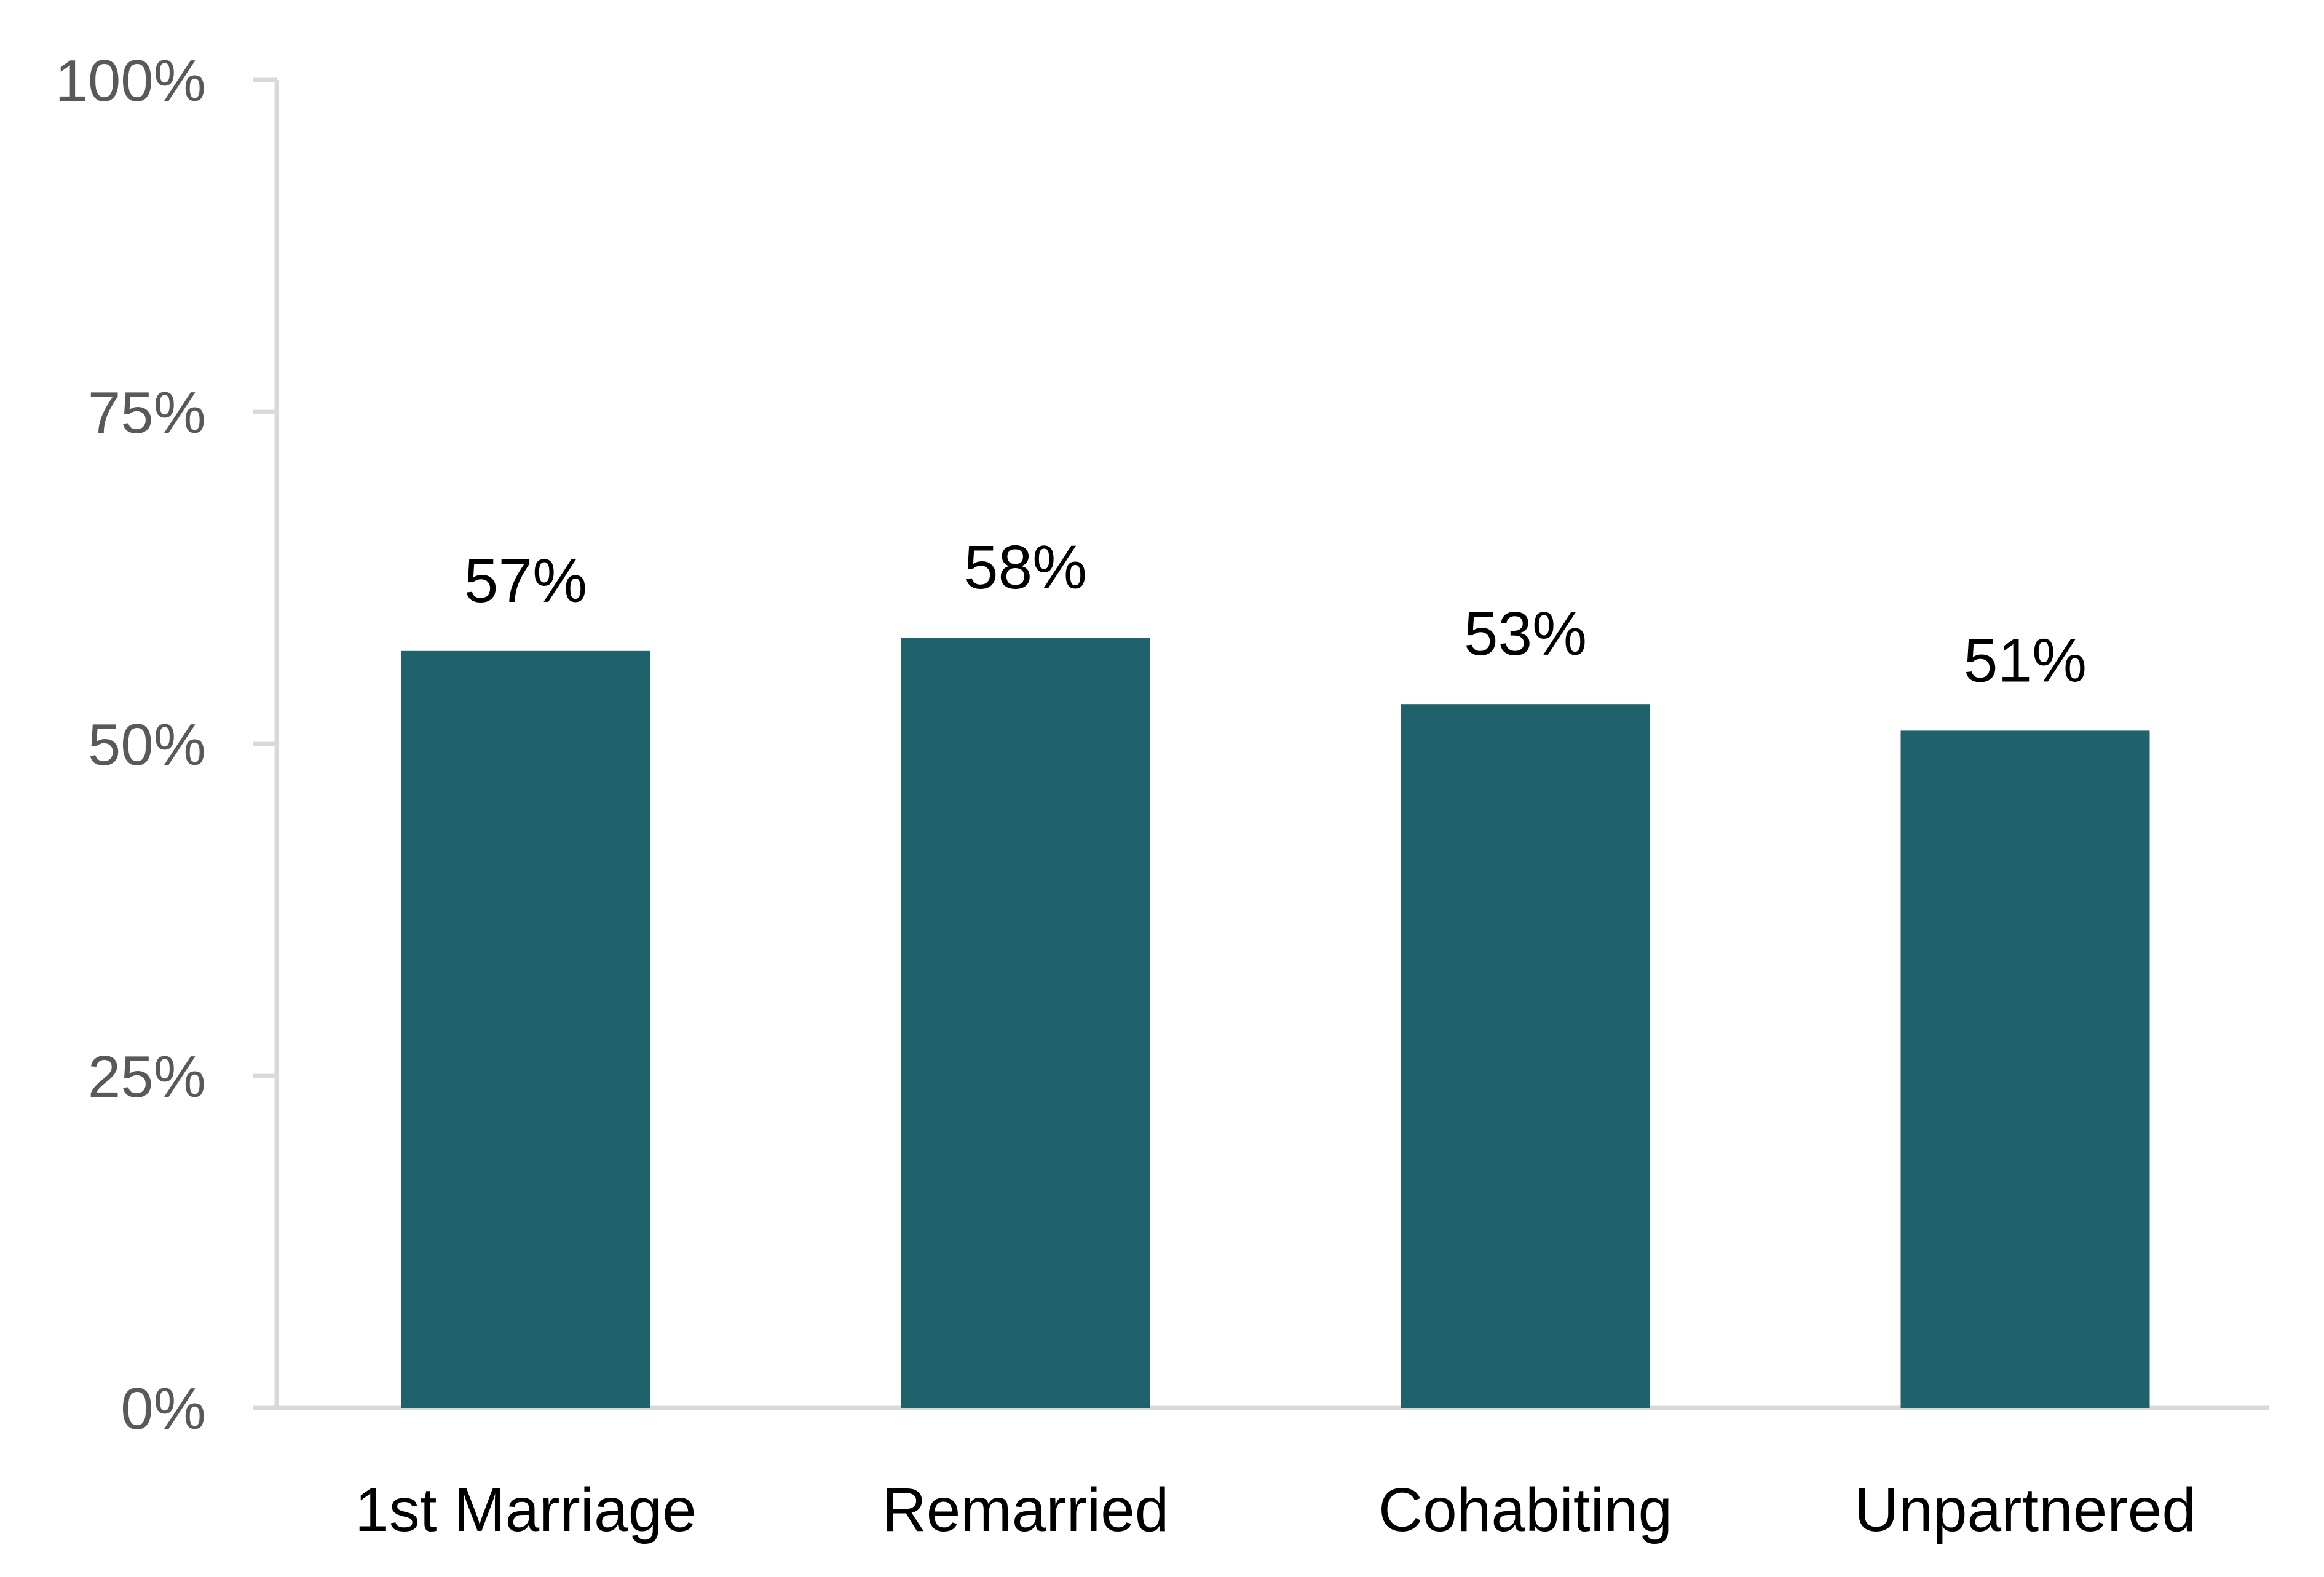 The height and width of the screenshot is (1577, 2324). Describe the element at coordinates (525, 1029) in the screenshot. I see `bar-1st-marriage` at that location.